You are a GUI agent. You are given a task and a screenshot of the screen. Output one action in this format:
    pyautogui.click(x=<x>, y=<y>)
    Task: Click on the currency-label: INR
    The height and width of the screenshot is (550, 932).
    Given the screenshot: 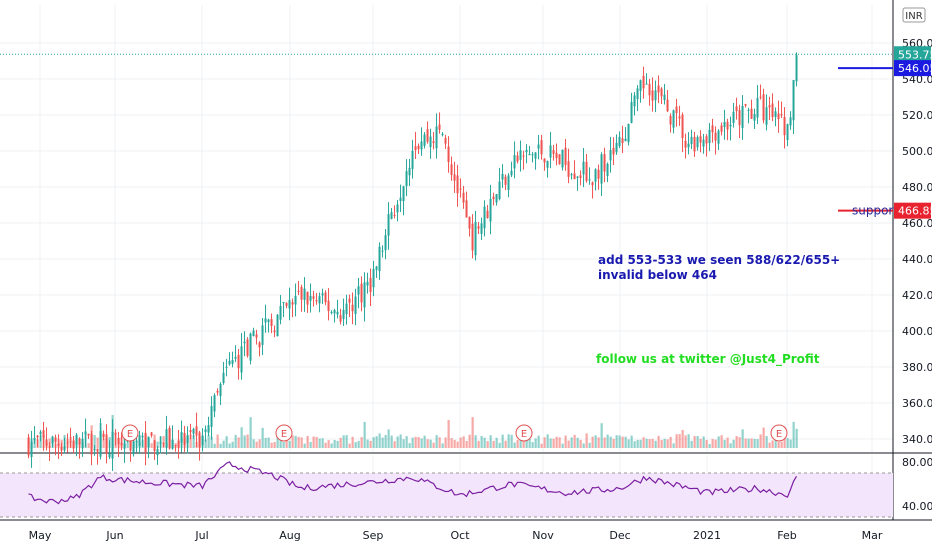 What is the action you would take?
    pyautogui.click(x=913, y=16)
    